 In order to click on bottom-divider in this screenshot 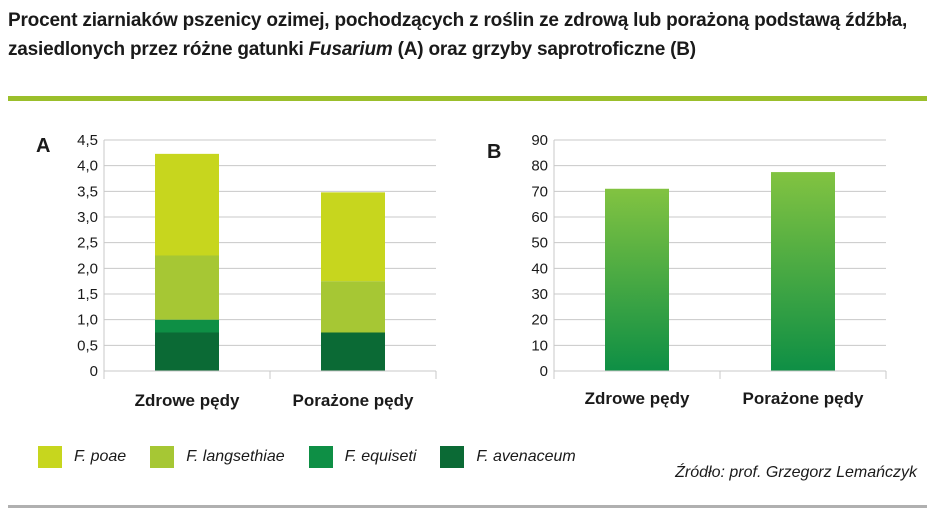, I will do `click(467, 506)`.